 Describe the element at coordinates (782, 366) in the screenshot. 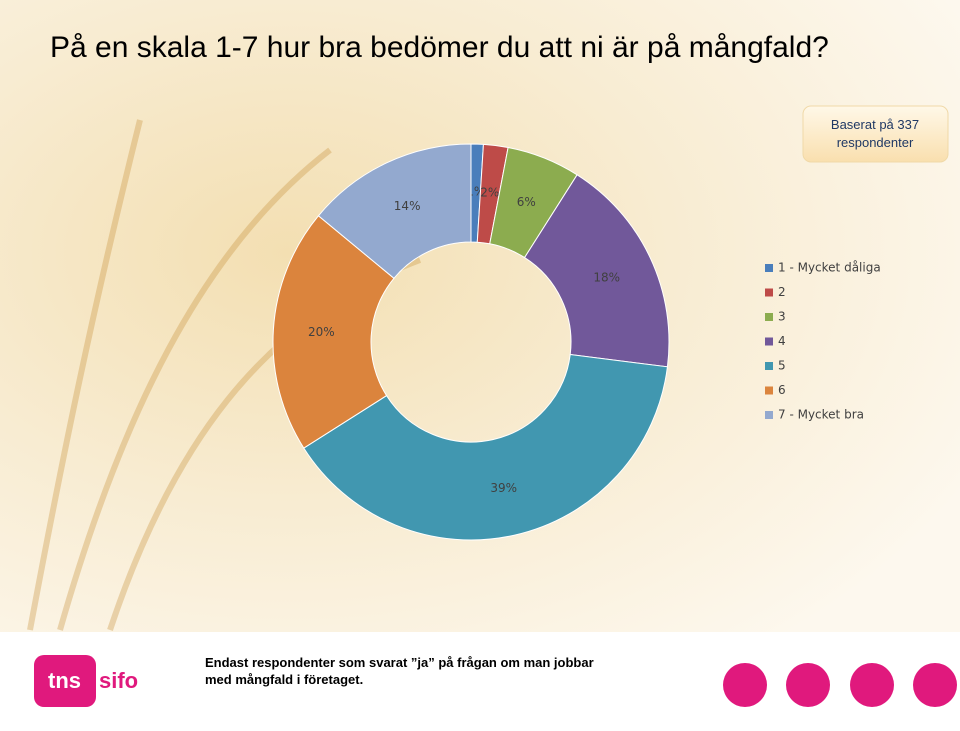

I see `legend-label: 5` at that location.